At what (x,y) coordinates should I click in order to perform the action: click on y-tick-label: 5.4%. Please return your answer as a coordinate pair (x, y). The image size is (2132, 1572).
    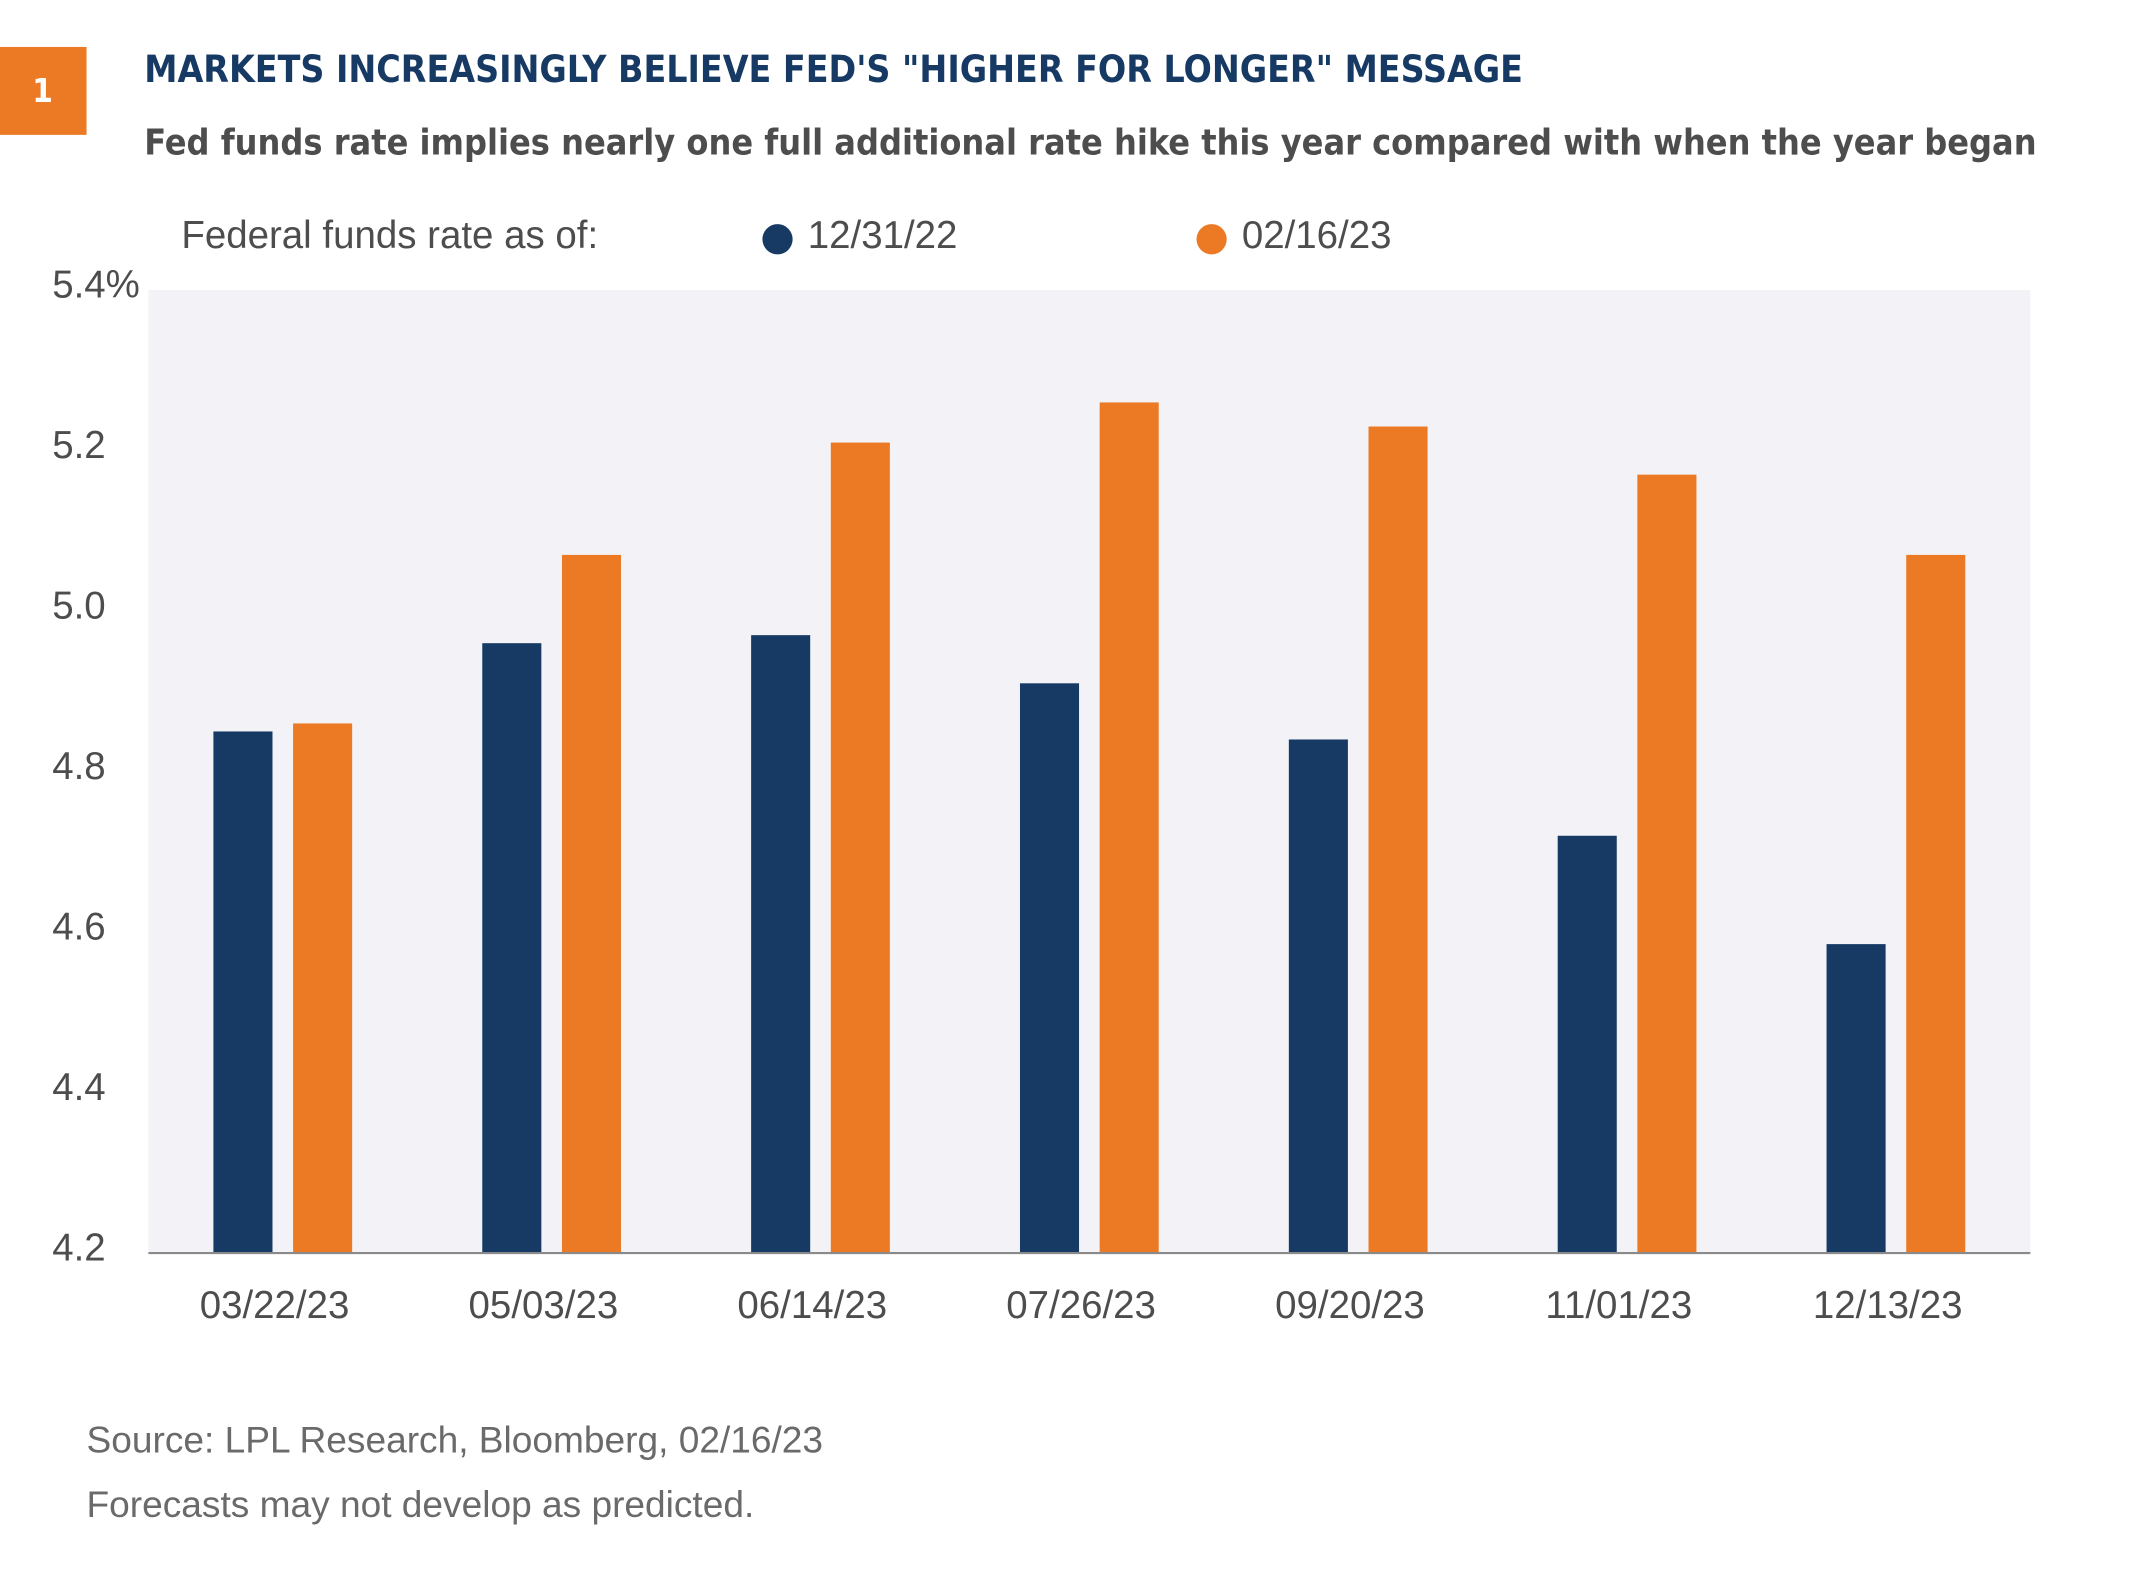
    Looking at the image, I should click on (96, 284).